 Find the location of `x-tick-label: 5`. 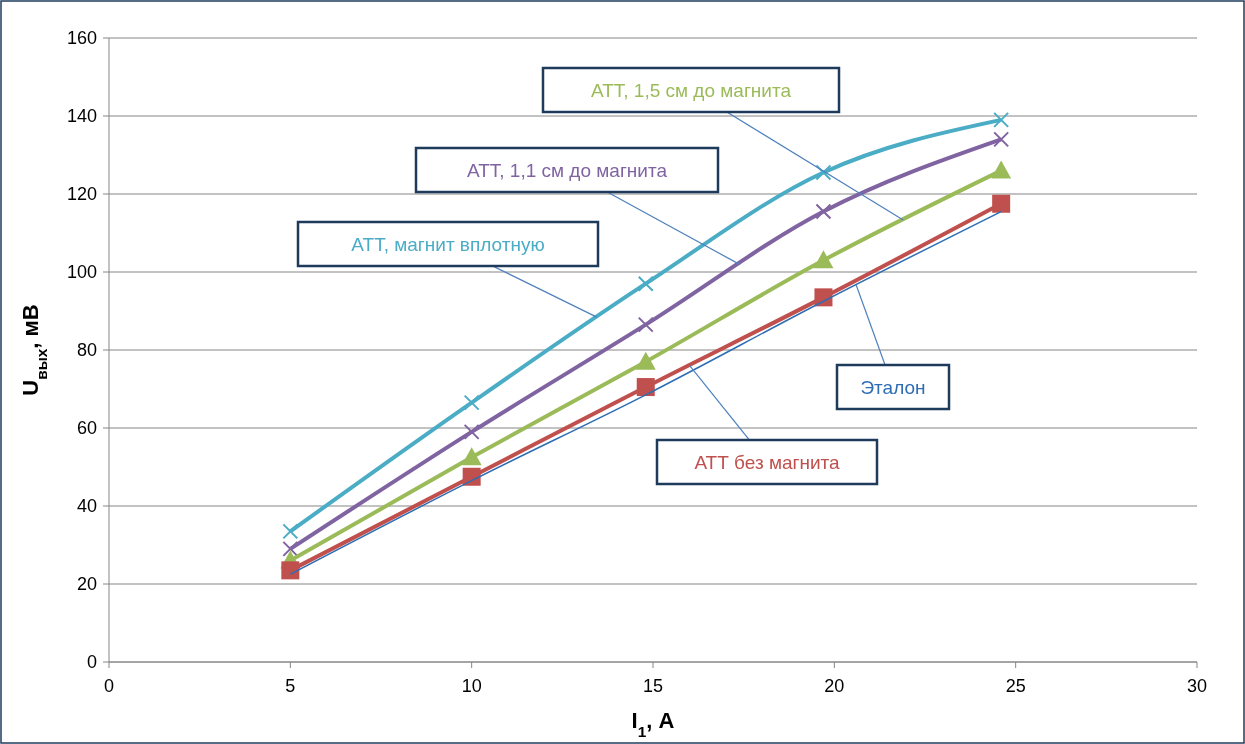

x-tick-label: 5 is located at coordinates (290, 686).